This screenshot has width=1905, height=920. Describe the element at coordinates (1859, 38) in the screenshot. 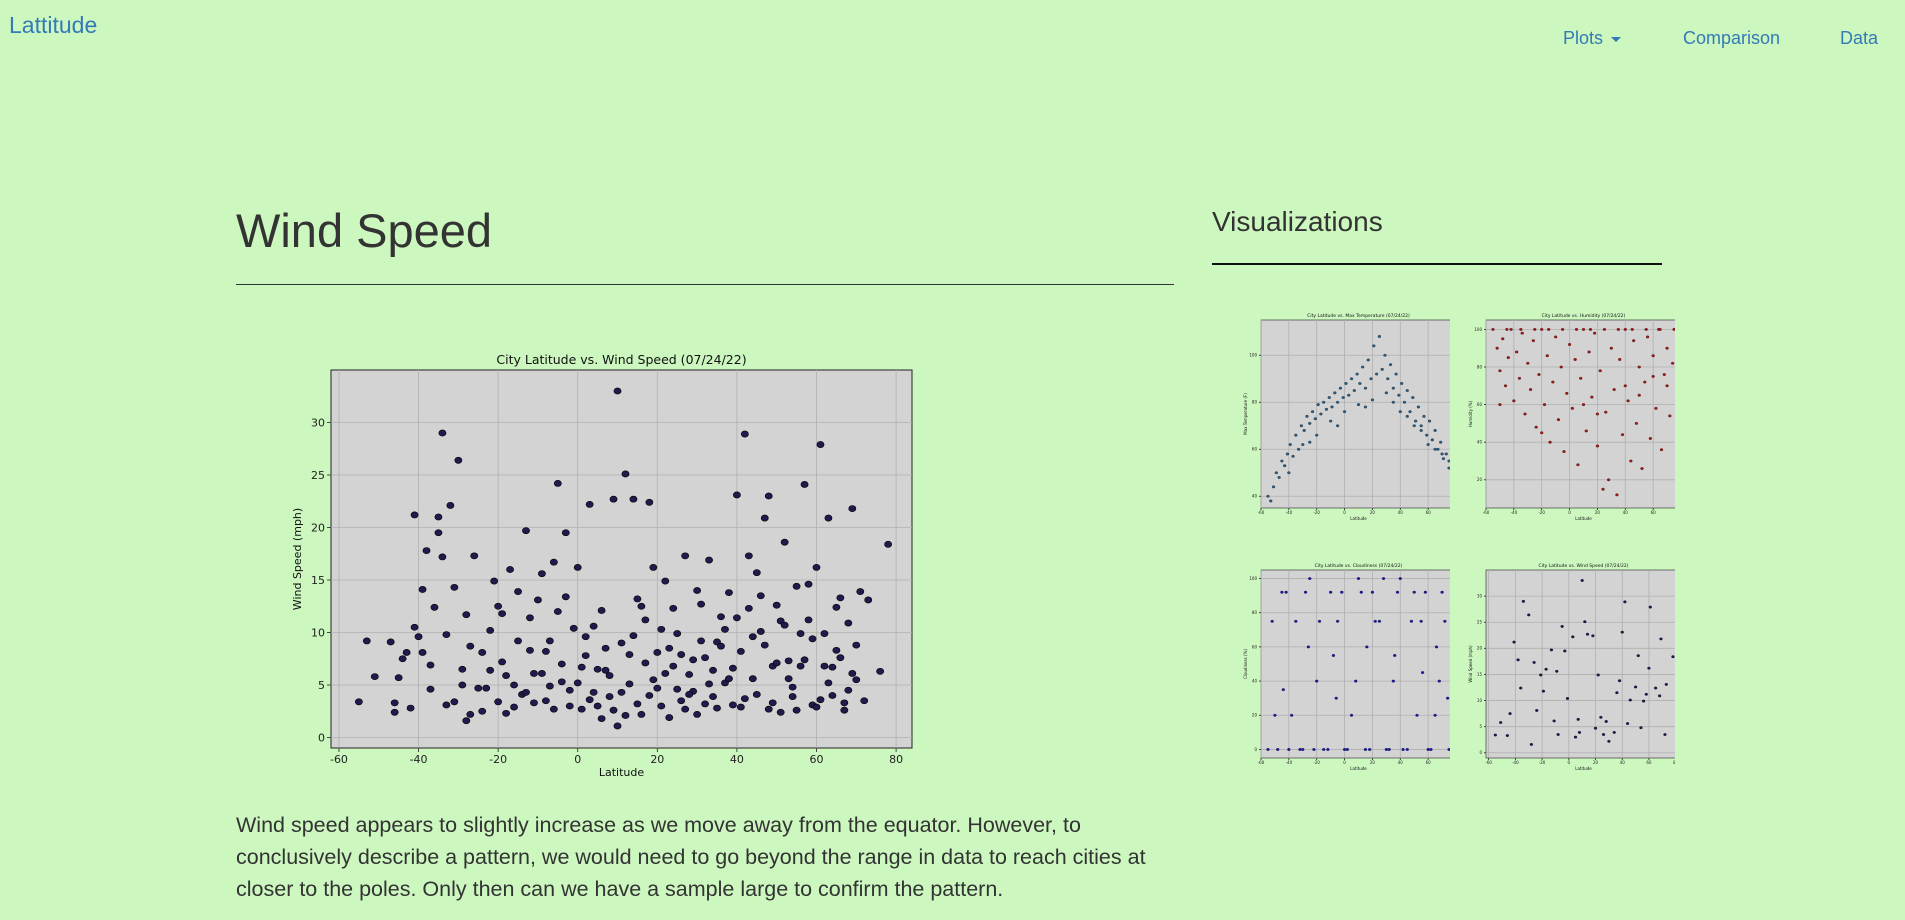

I see `data-link: Data` at that location.